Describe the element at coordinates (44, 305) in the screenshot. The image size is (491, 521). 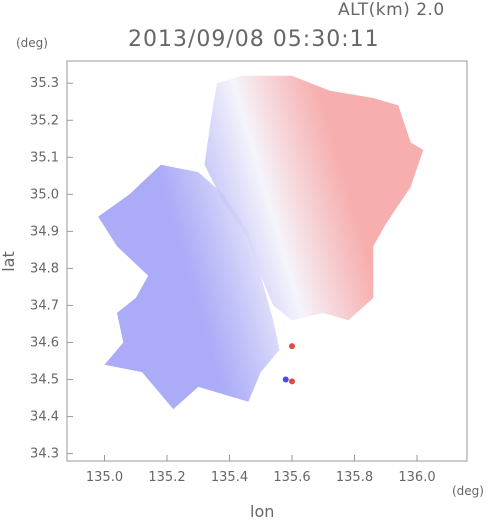
I see `y-tick-label: 34.7` at that location.